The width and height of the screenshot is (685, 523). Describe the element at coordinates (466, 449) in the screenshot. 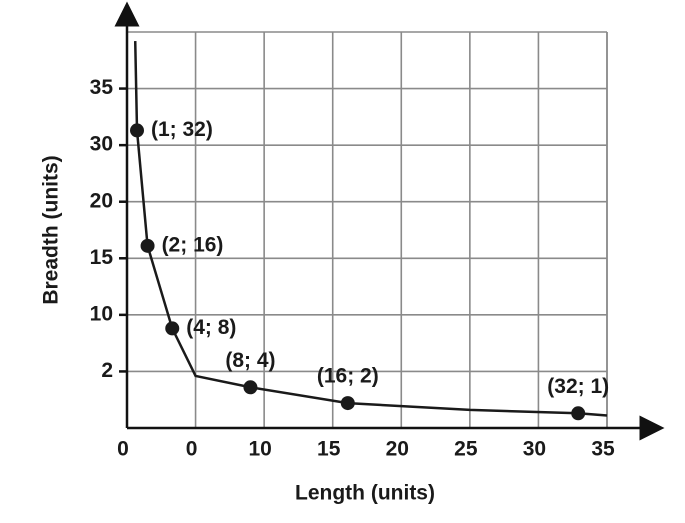

I see `x-tick-label: 25` at that location.